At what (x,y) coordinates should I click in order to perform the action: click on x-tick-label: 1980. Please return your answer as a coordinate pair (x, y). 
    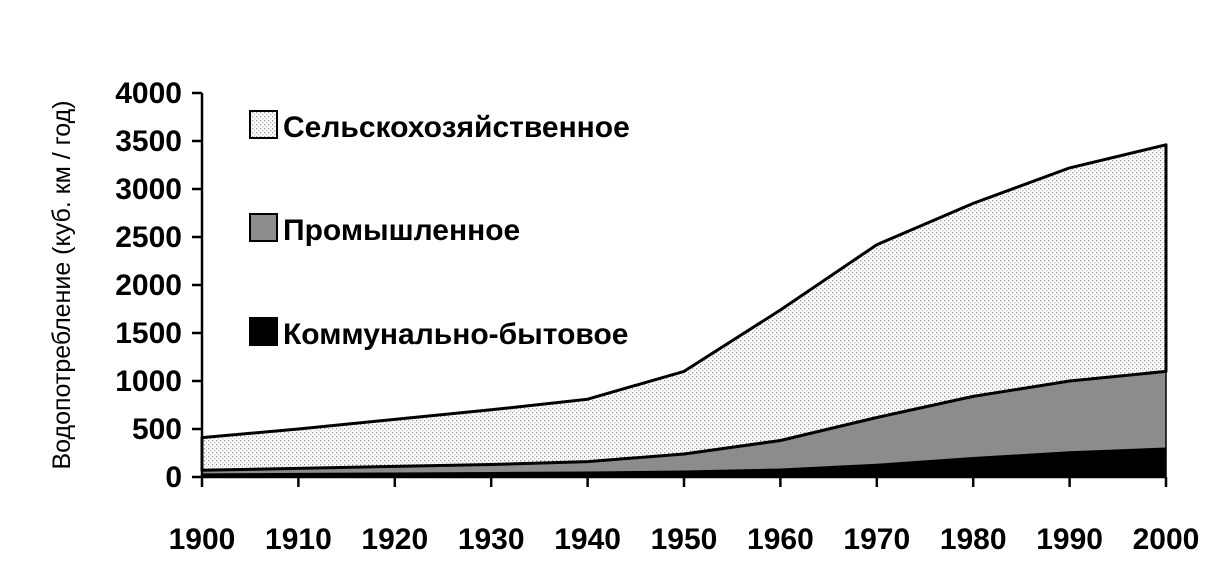
    Looking at the image, I should click on (973, 539).